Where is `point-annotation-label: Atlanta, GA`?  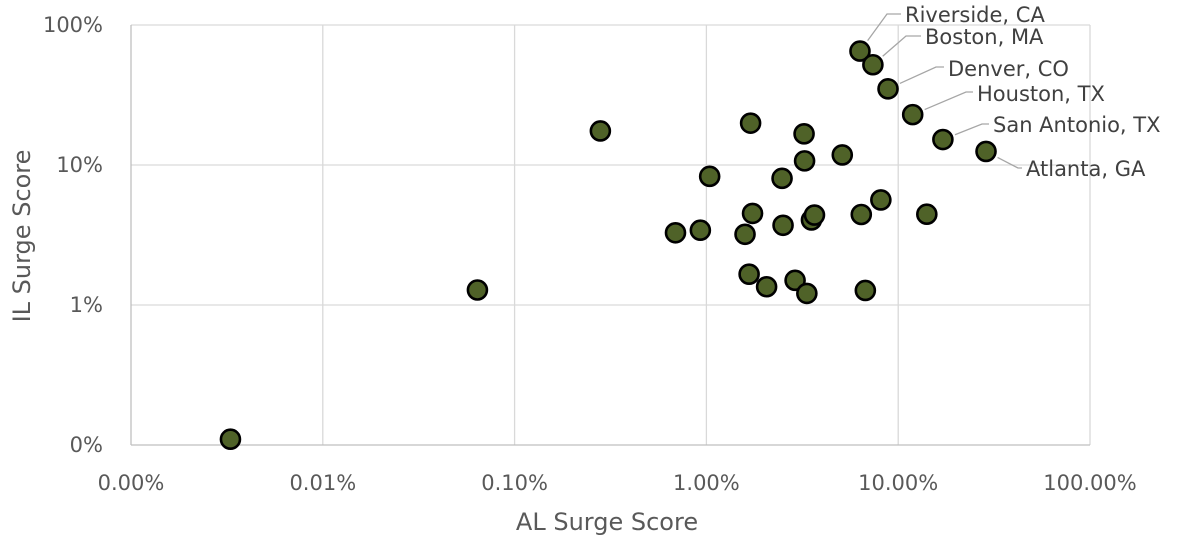
point-annotation-label: Atlanta, GA is located at coordinates (1086, 169).